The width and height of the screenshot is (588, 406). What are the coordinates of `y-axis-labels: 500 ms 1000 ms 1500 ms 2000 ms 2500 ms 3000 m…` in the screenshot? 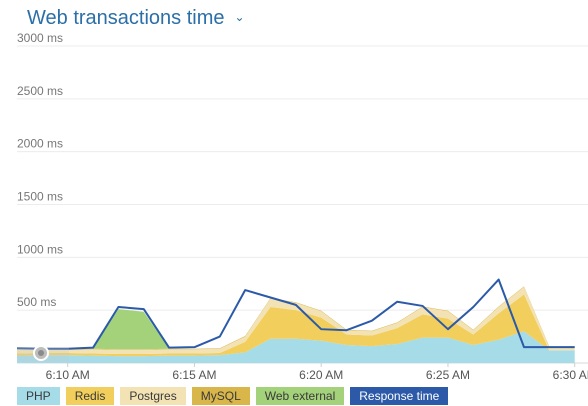 It's located at (40, 170).